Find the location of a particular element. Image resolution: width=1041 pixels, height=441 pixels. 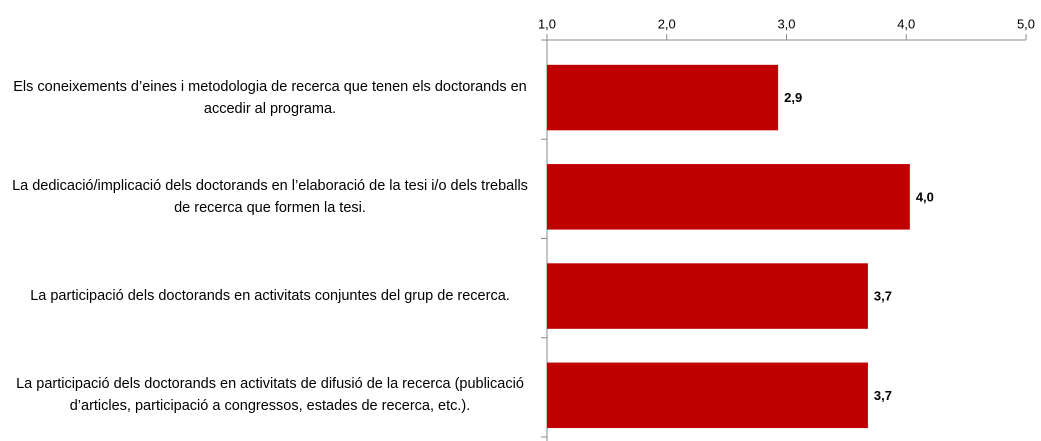

x-tick-label: 4,0 is located at coordinates (906, 23).